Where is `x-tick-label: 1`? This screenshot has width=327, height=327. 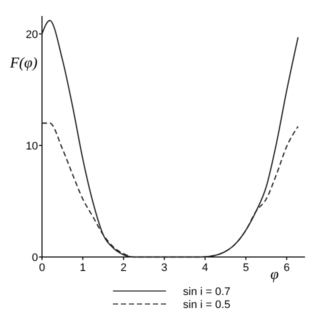
x-tick-label: 1 is located at coordinates (83, 268).